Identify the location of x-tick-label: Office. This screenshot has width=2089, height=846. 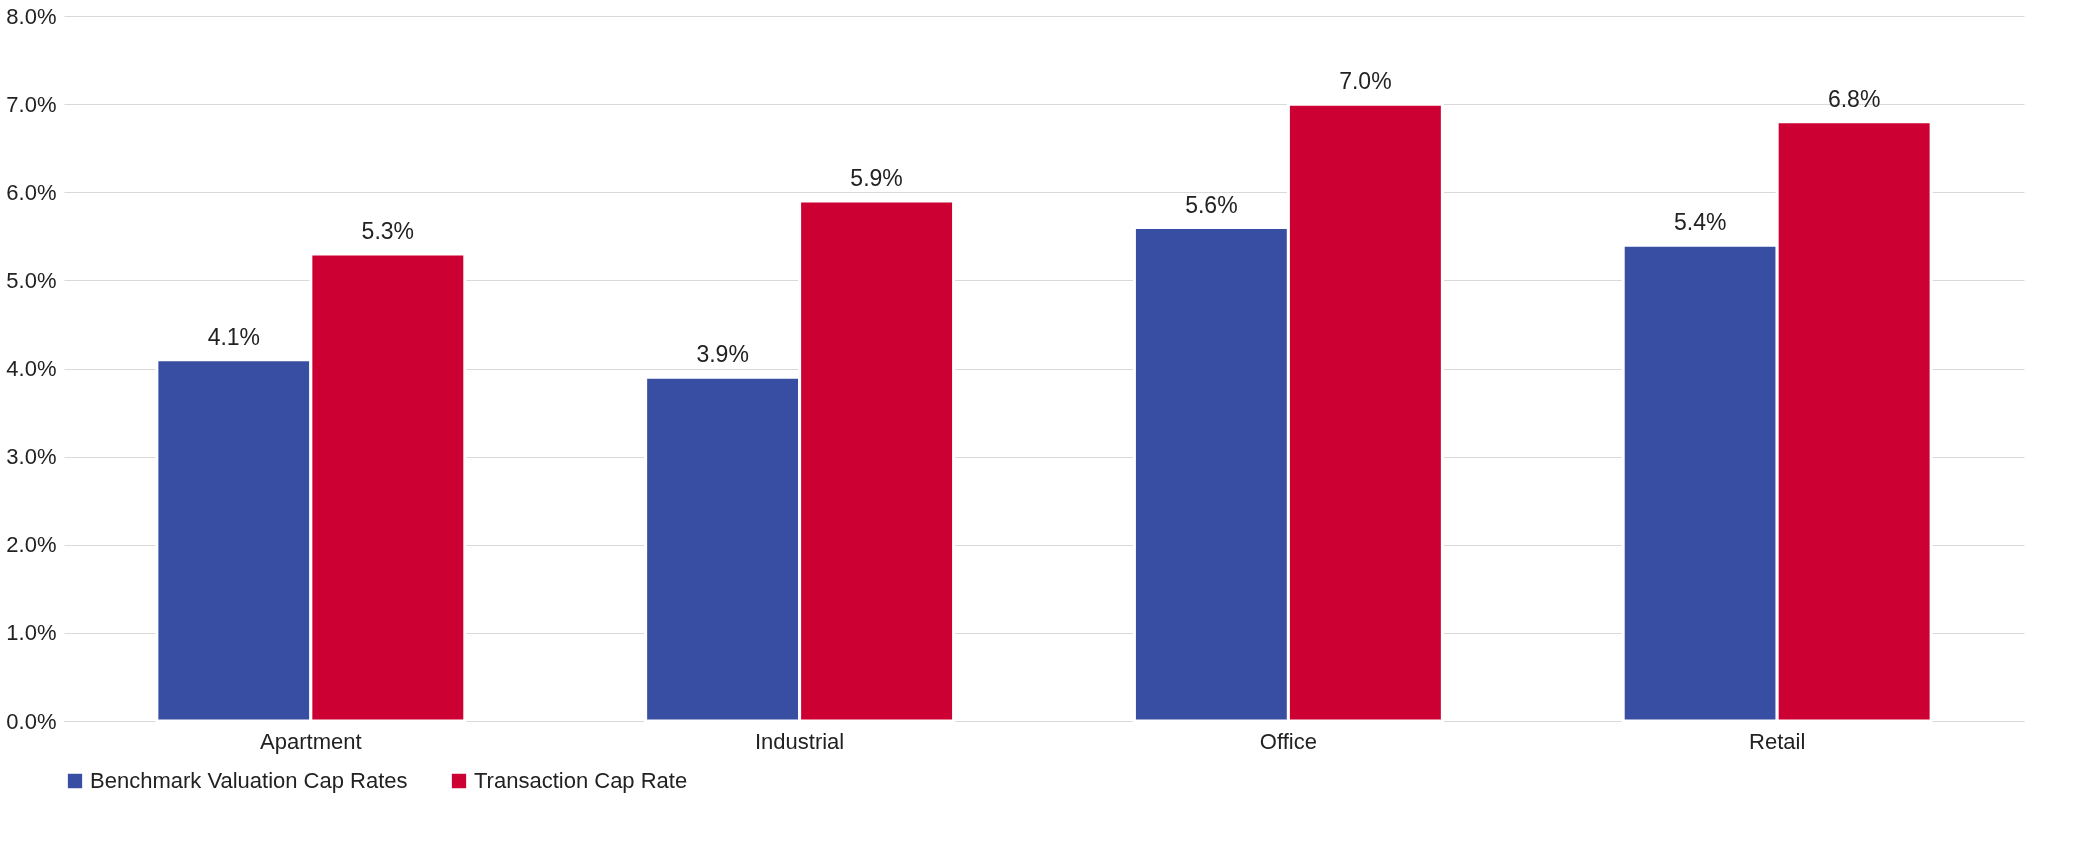
(1288, 741).